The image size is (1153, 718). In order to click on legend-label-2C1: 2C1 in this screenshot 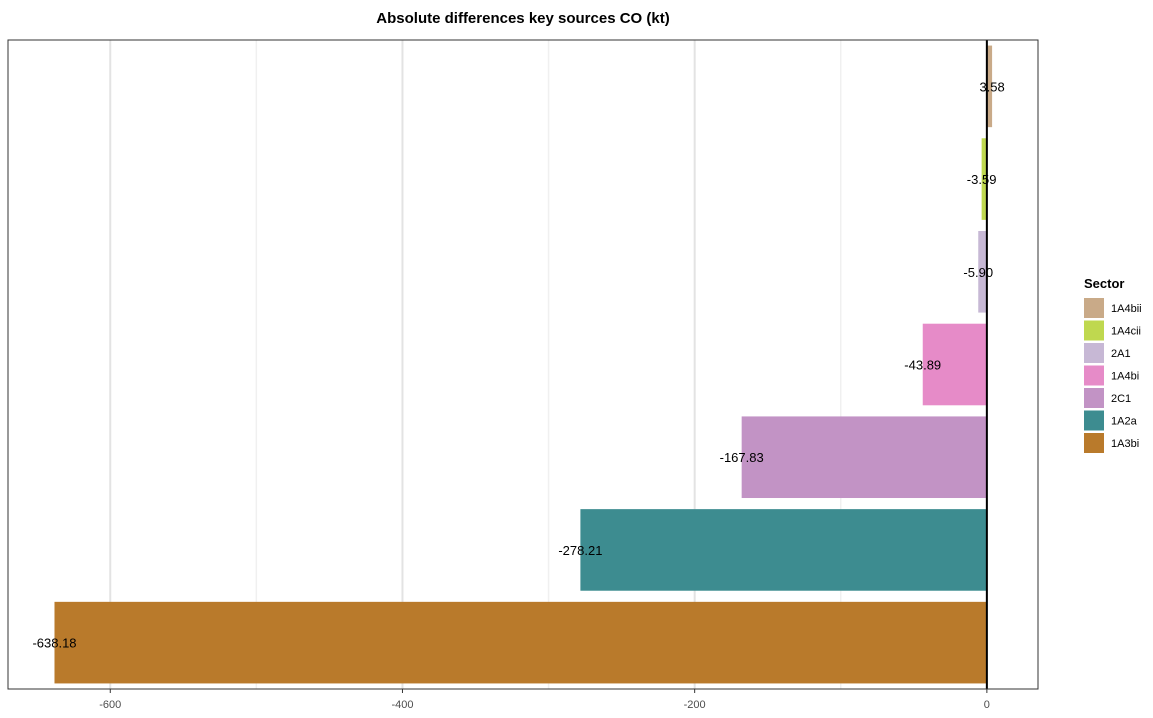, I will do `click(1121, 399)`.